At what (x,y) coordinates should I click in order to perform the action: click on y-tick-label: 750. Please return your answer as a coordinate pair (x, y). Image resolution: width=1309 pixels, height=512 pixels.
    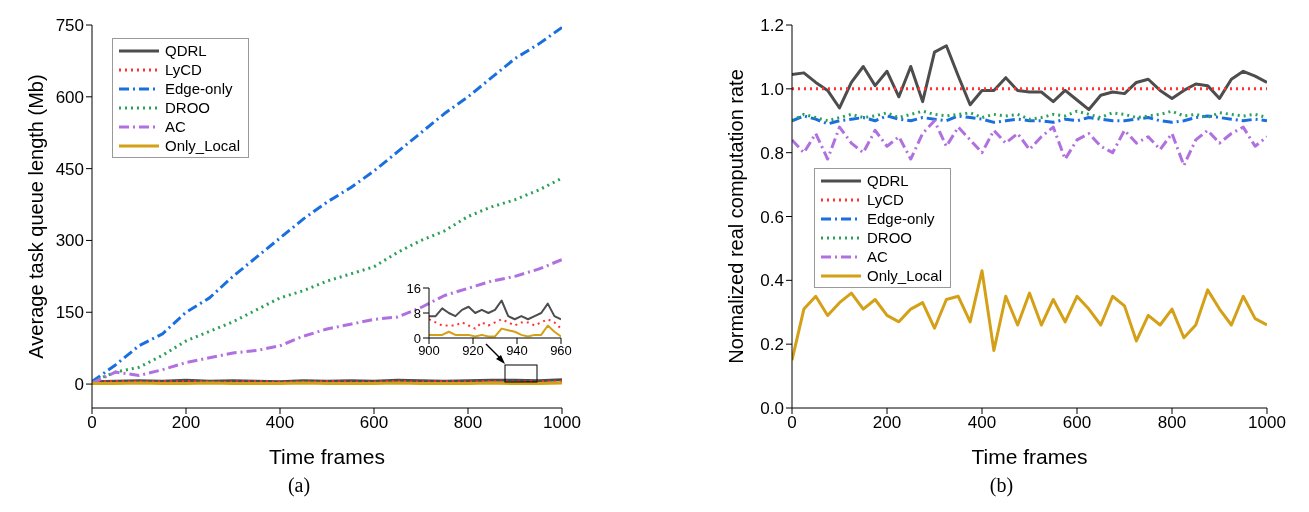
    Looking at the image, I should click on (69, 26).